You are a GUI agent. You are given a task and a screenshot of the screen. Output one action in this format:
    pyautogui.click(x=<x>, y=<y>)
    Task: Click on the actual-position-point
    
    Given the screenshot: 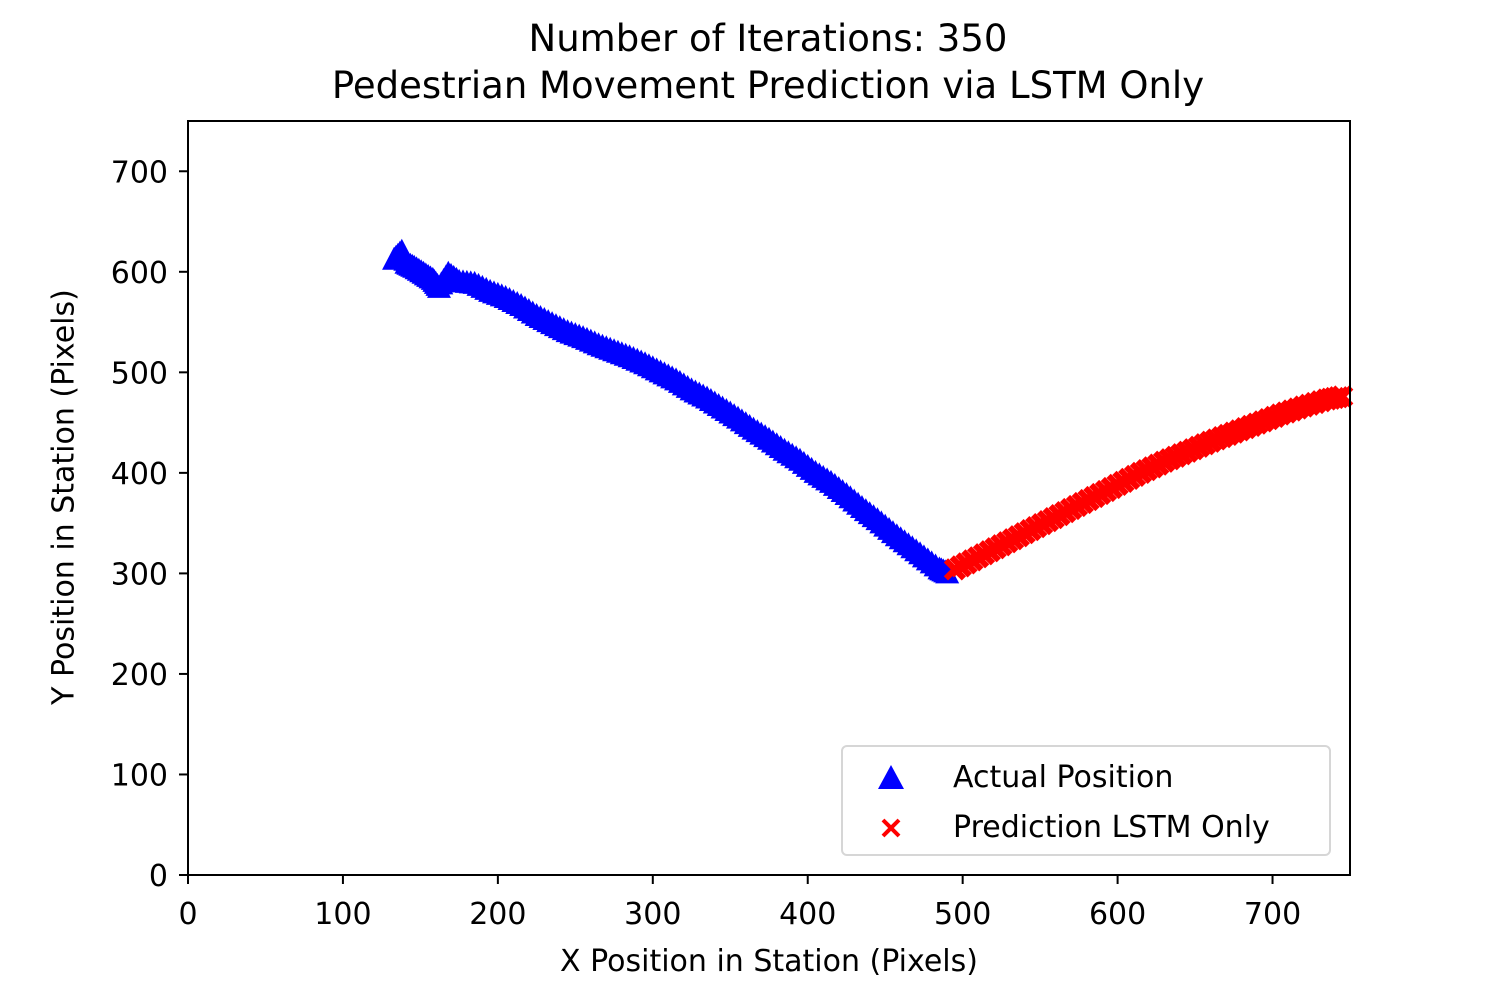 What is the action you would take?
    pyautogui.click(x=947, y=572)
    